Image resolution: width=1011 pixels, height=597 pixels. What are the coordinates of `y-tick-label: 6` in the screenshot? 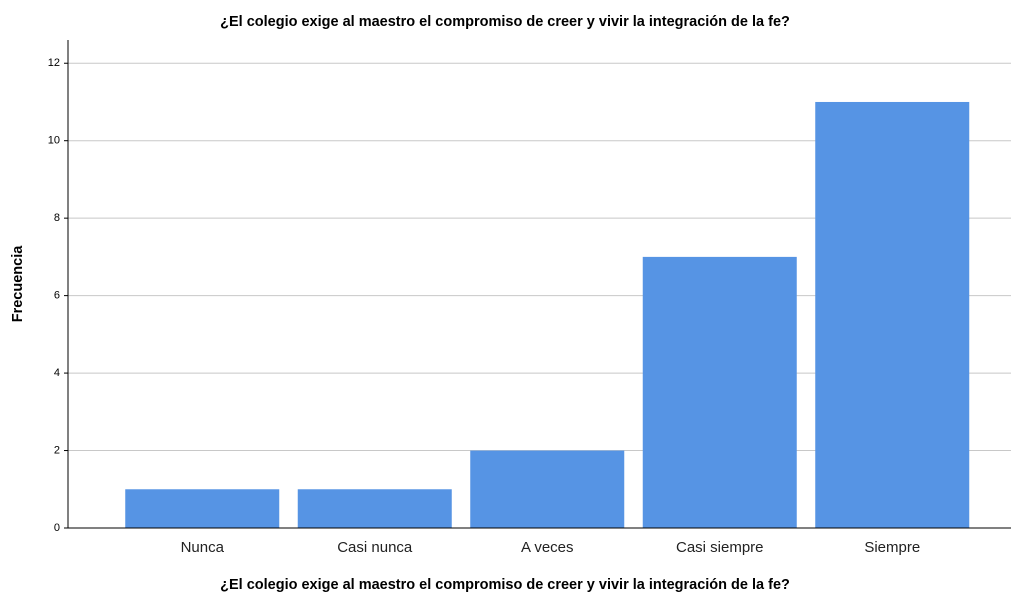 It's located at (57, 296).